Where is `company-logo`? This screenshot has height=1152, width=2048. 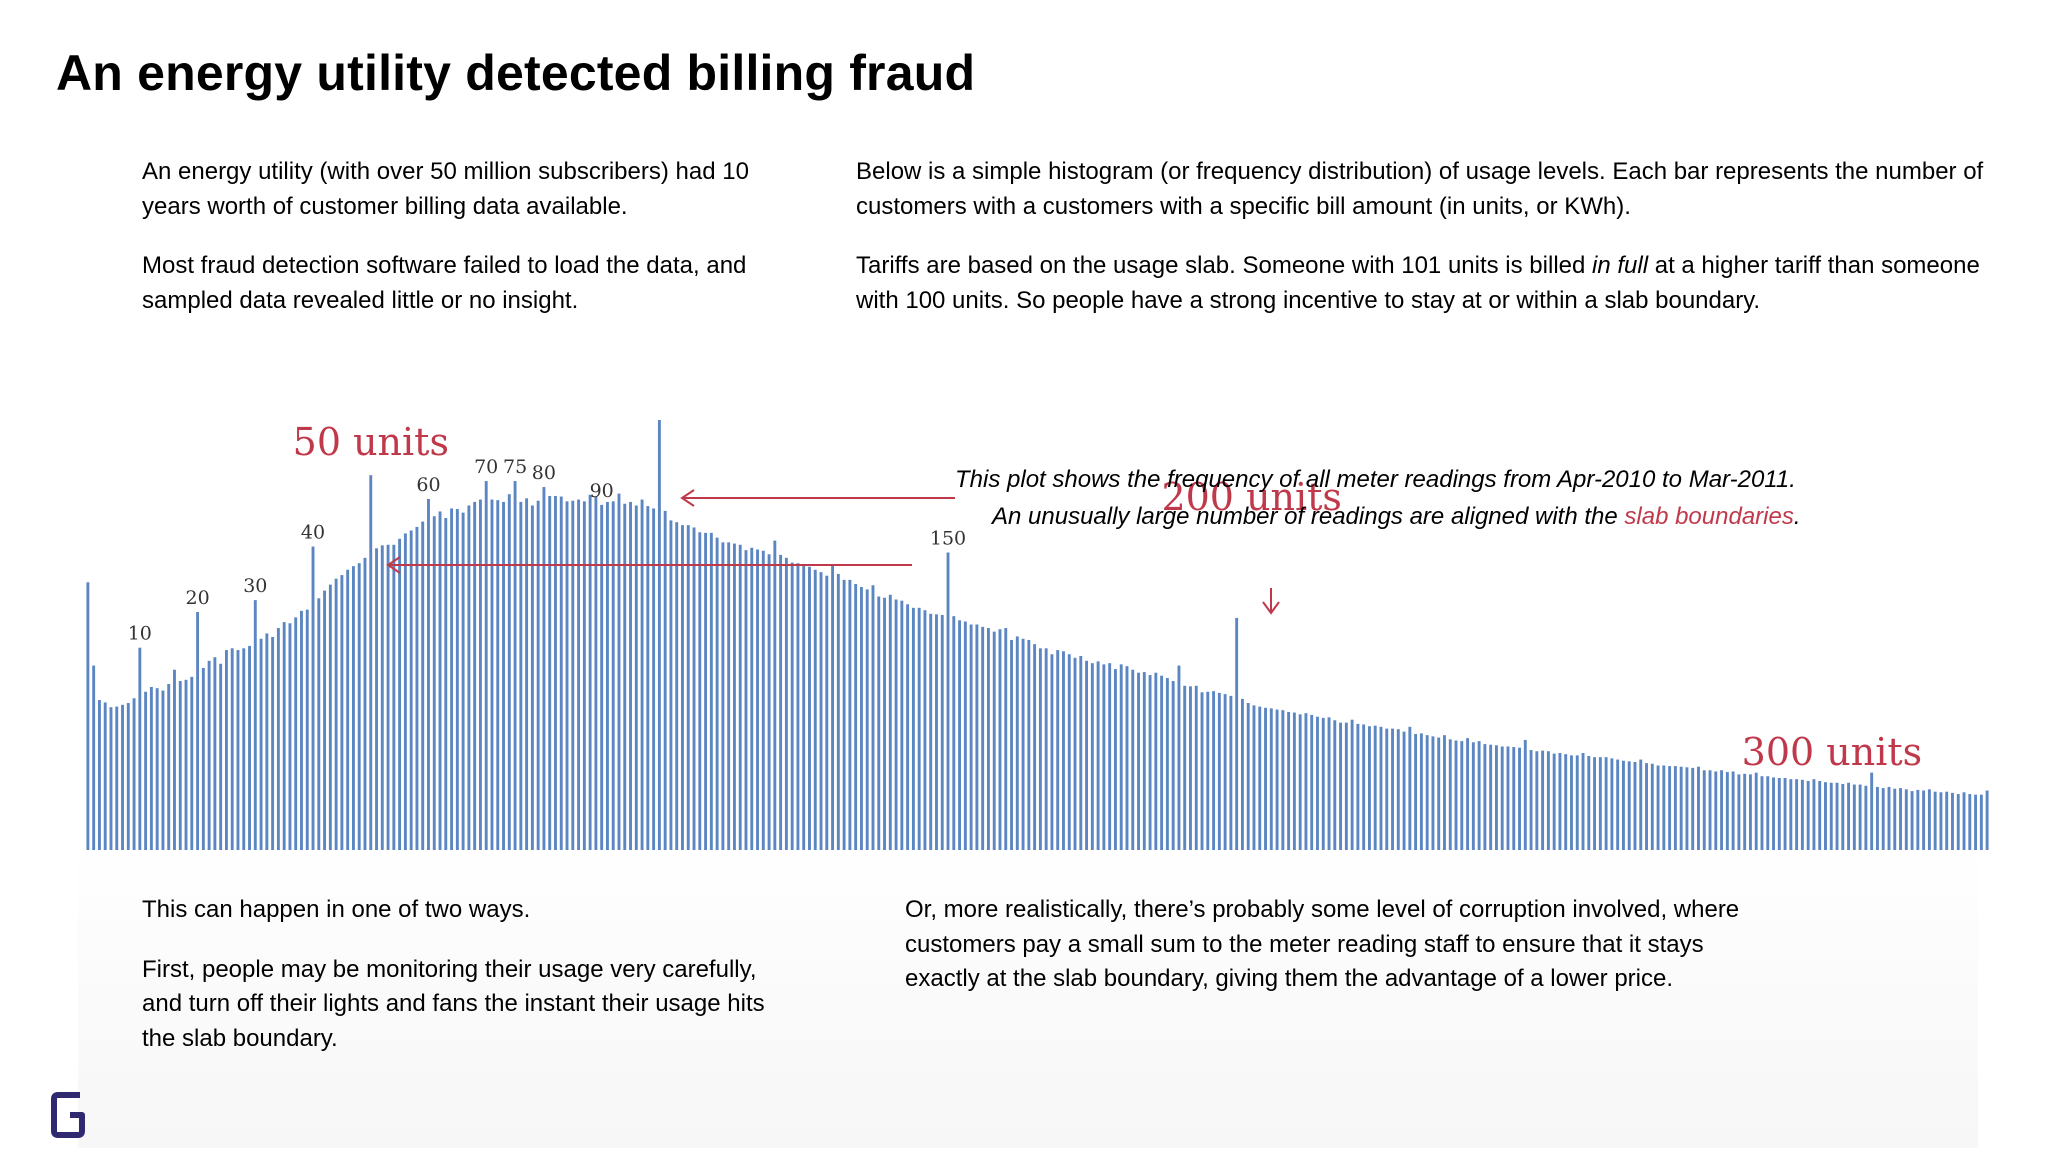 company-logo is located at coordinates (68, 1115).